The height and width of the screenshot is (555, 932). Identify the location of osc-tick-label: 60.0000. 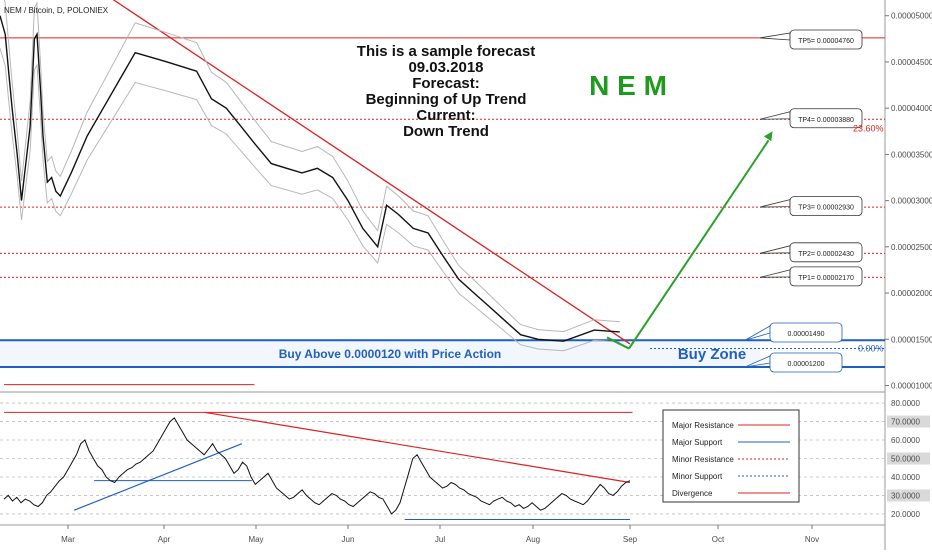
(905, 440).